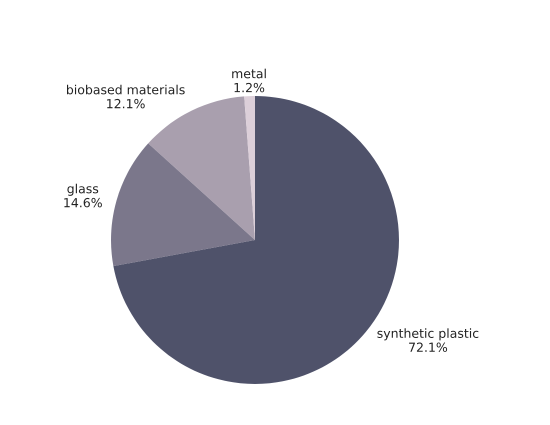  Describe the element at coordinates (249, 87) in the screenshot. I see `data-label: 1.2%` at that location.